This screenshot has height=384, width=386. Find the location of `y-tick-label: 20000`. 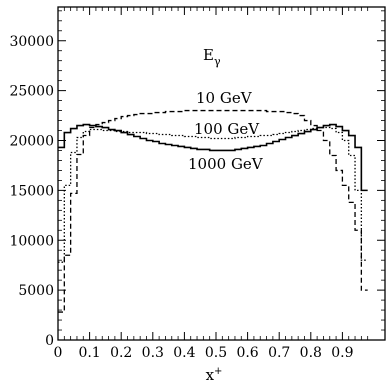

y-tick-label: 20000 is located at coordinates (31, 142).